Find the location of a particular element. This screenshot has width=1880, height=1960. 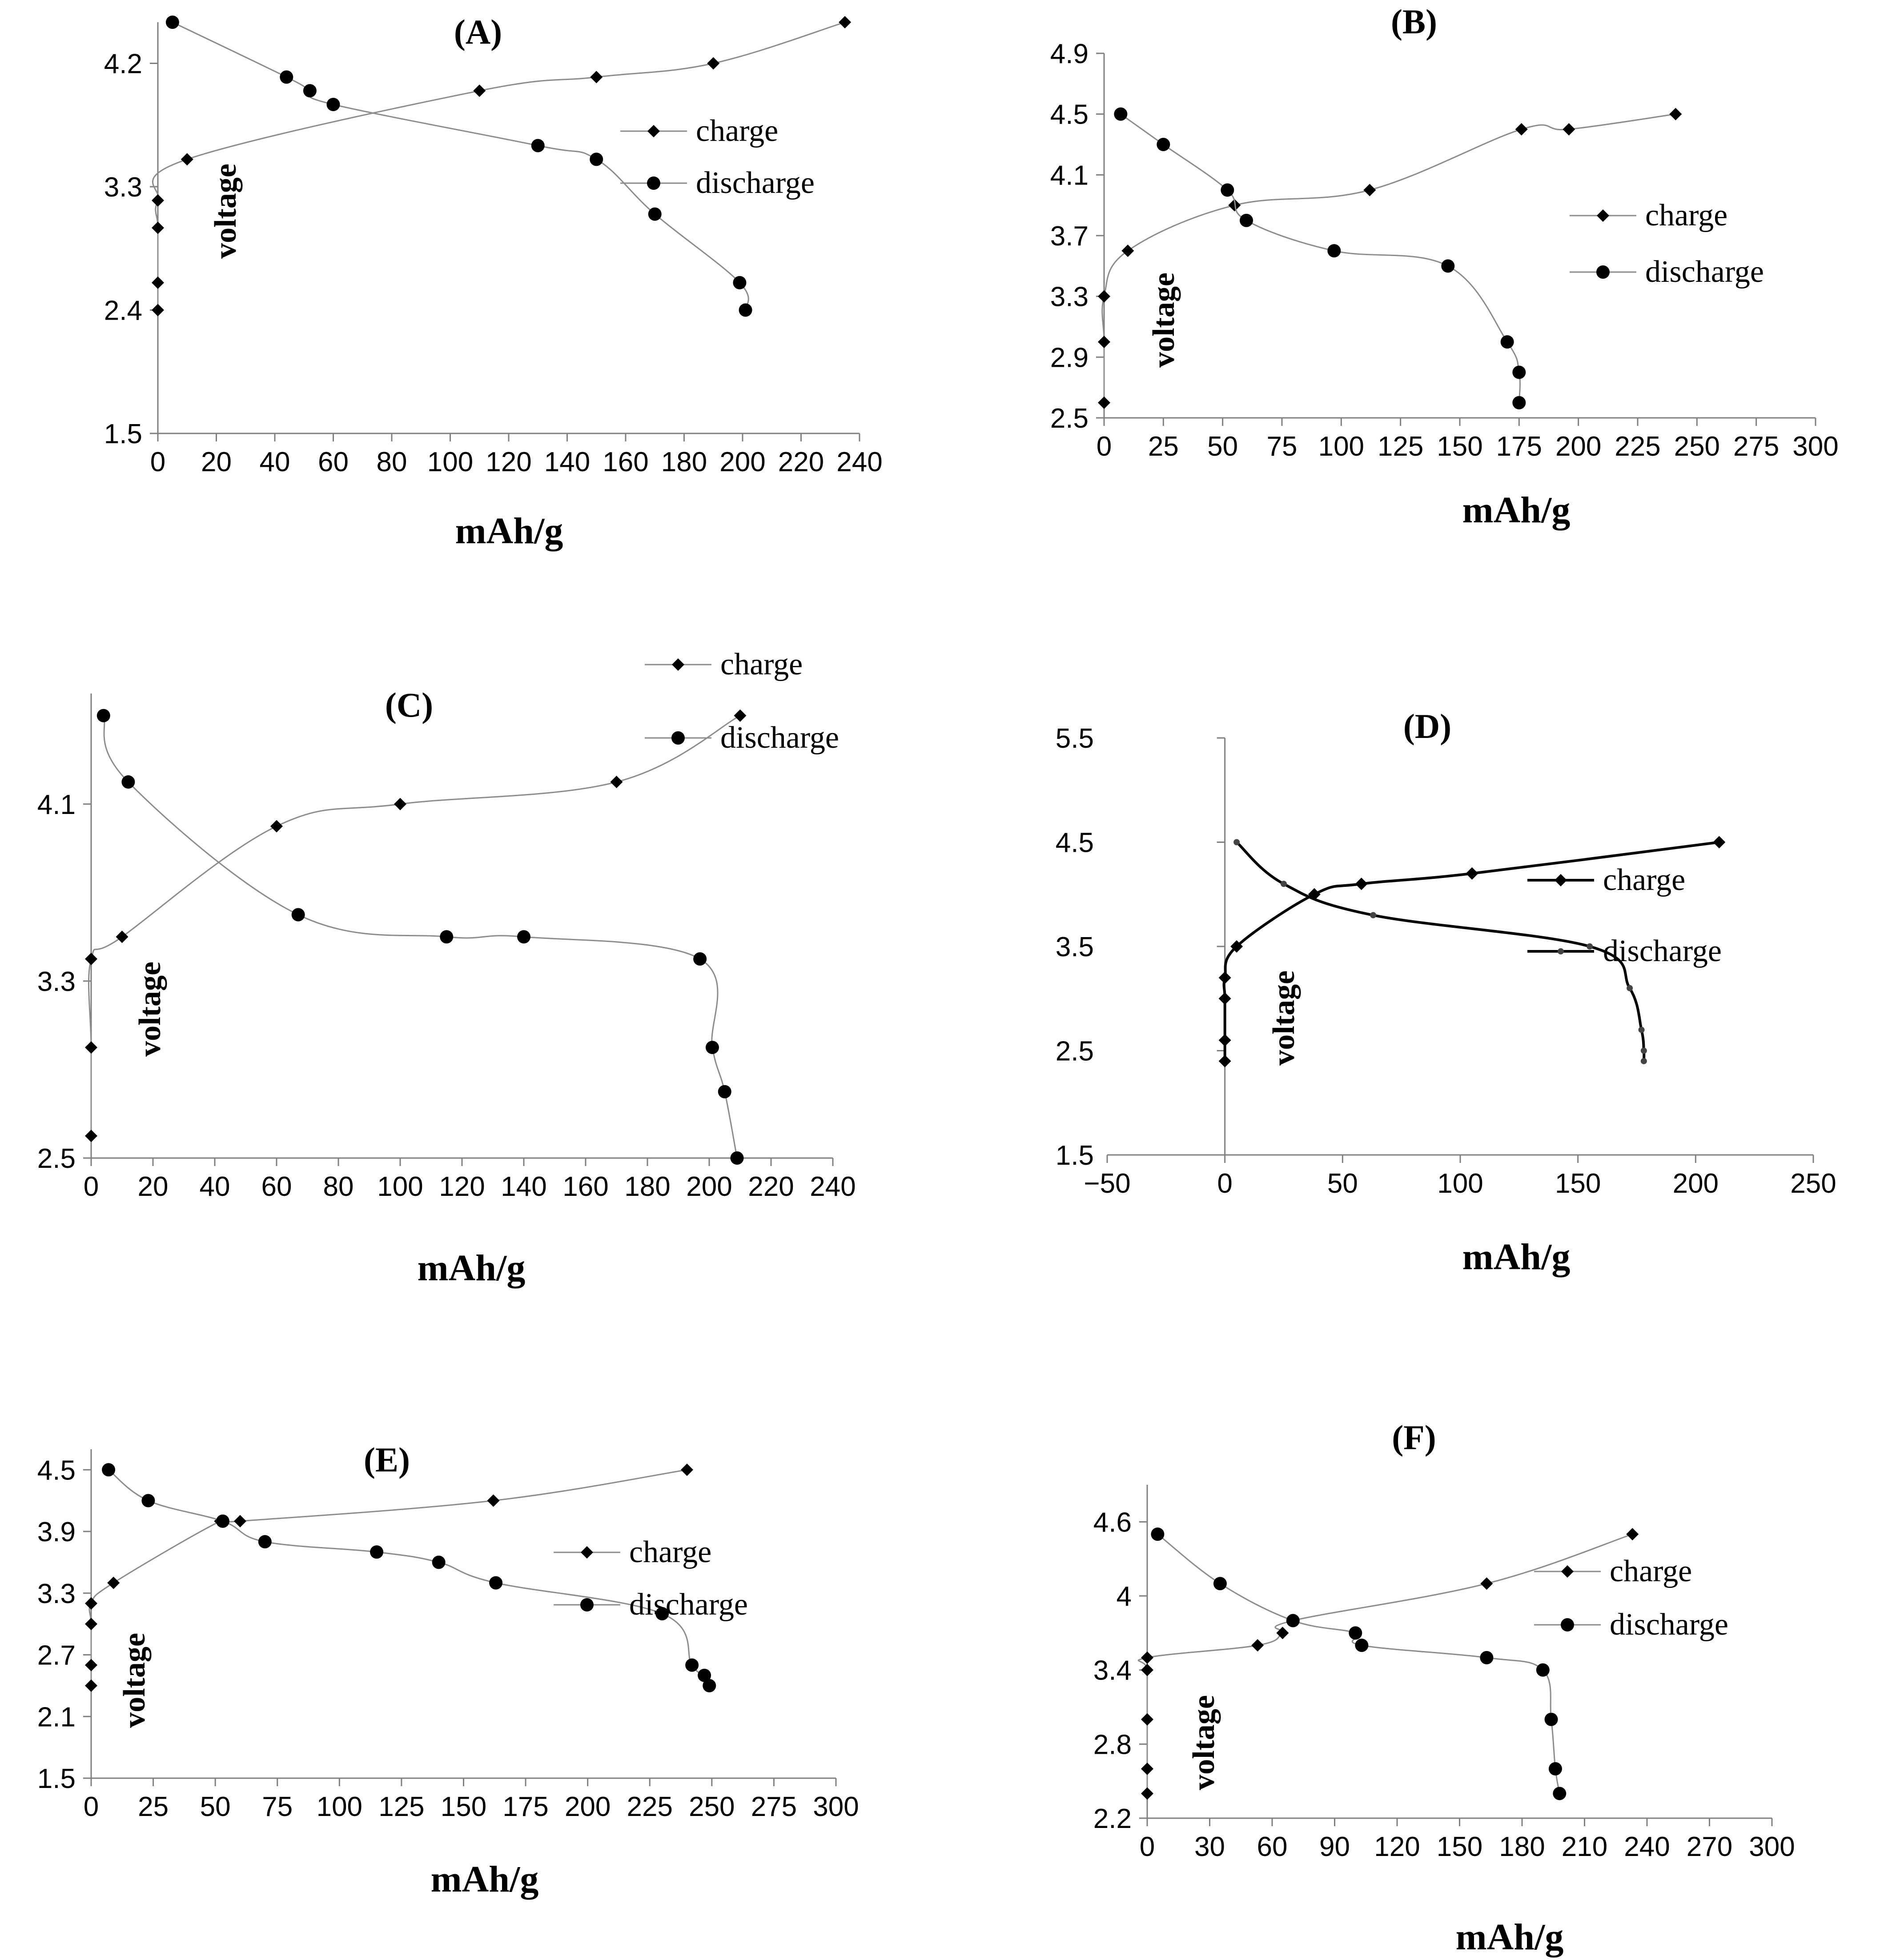

y-axis-label: voltage is located at coordinates (150, 1009).